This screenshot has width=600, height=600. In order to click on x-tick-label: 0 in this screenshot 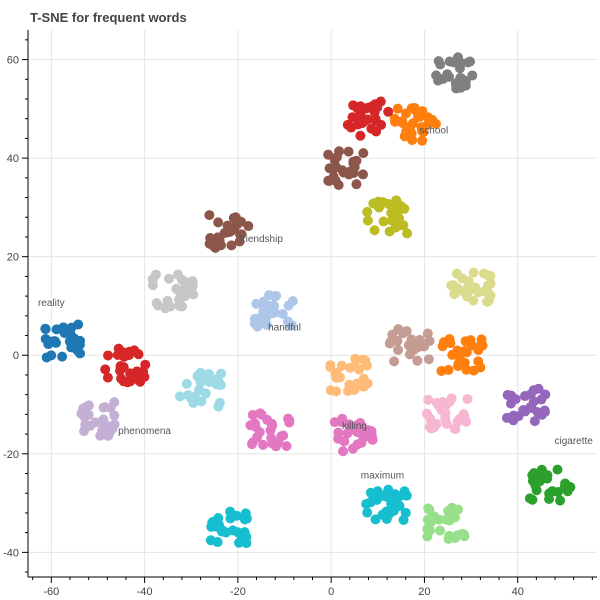, I will do `click(331, 592)`.